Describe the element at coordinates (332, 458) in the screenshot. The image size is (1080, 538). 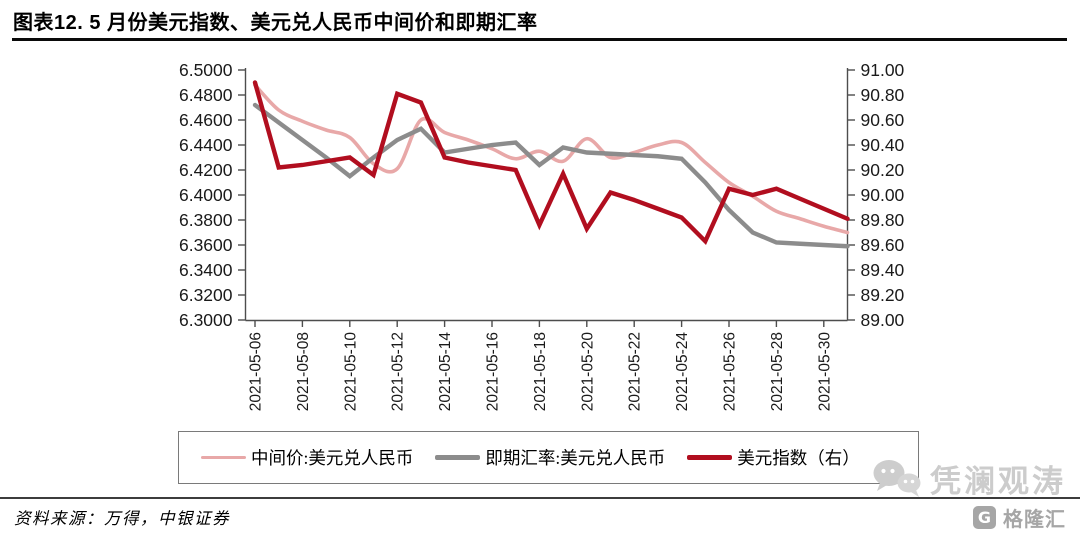
I see `legend-label: 中间价:美元兑人民币` at that location.